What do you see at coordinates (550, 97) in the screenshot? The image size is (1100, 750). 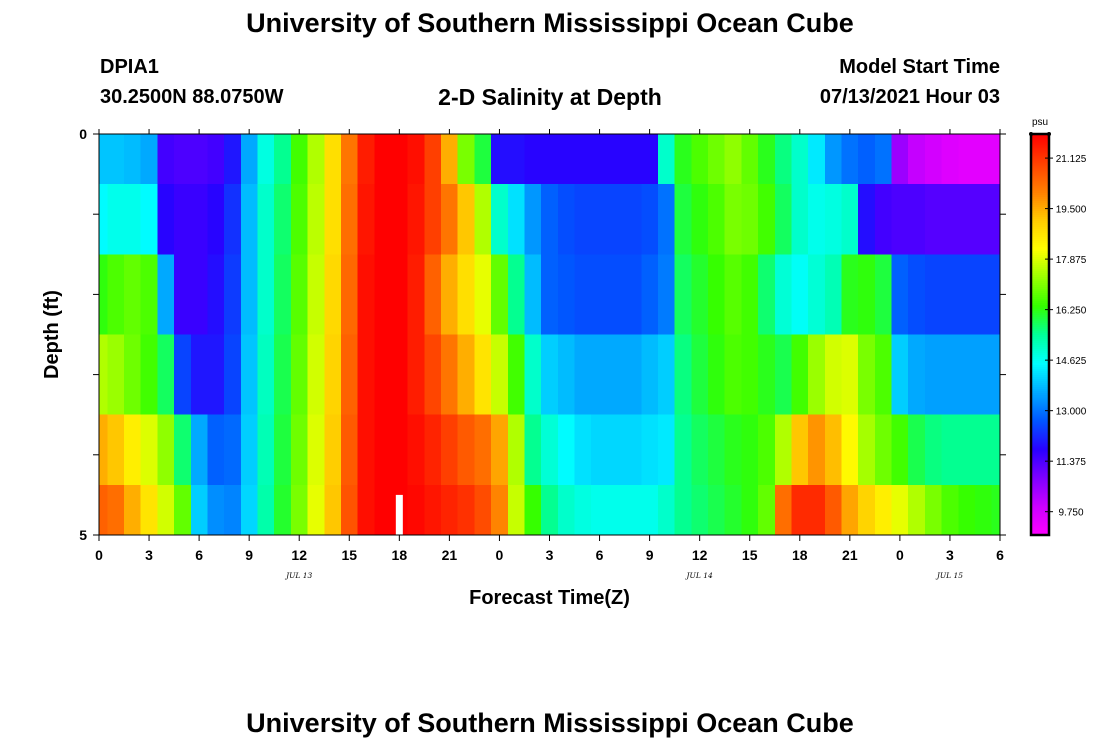 I see `chart-title: 2-D Salinity at Depth` at bounding box center [550, 97].